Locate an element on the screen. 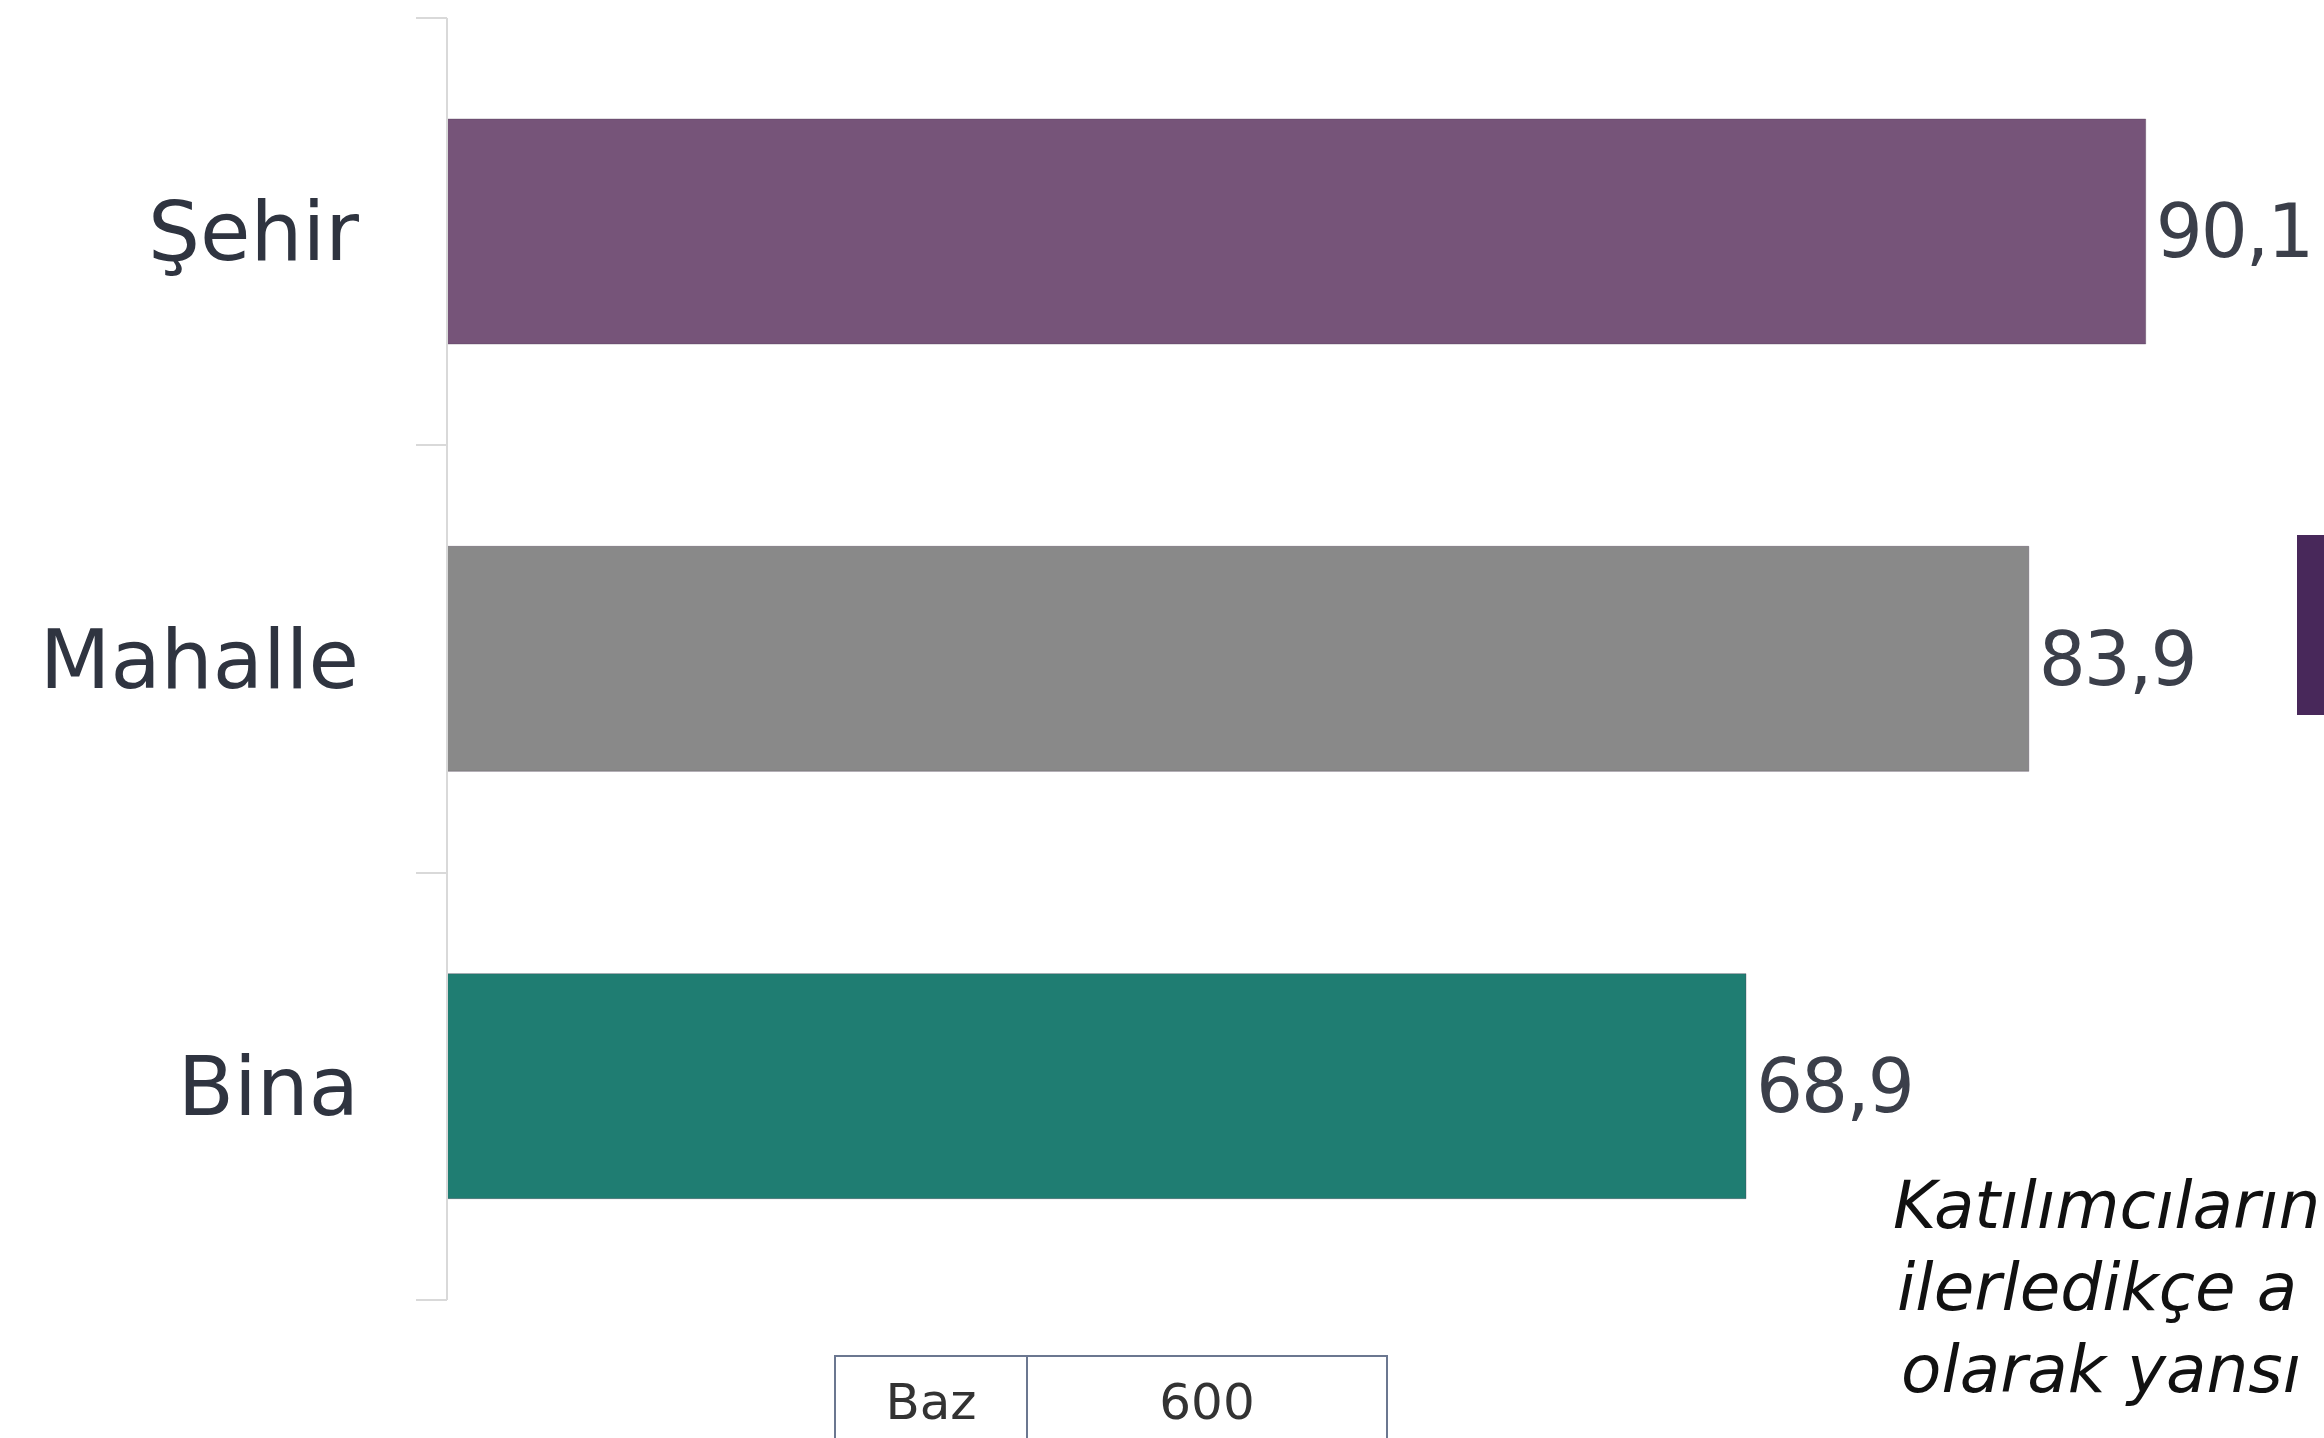  data-label: 90,1 is located at coordinates (2234, 231).